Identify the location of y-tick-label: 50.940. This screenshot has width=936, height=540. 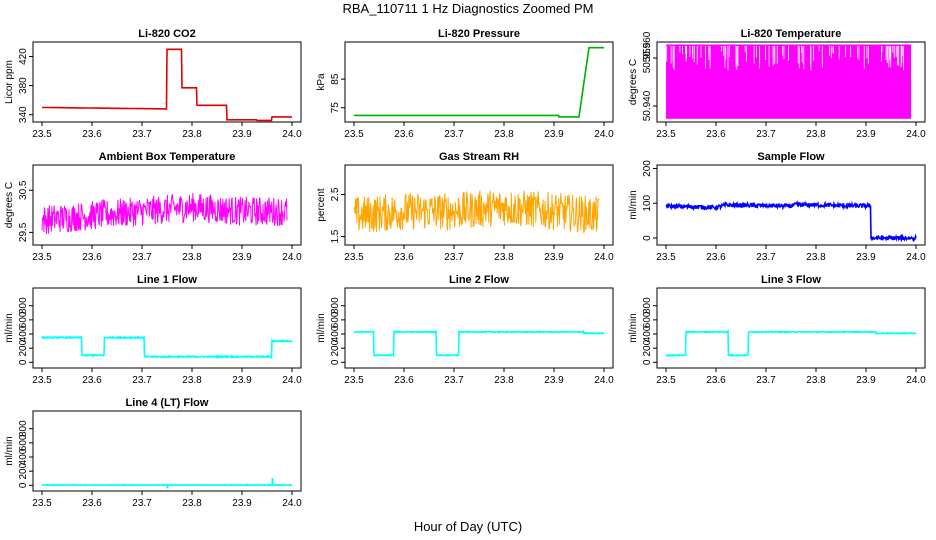
(647, 105).